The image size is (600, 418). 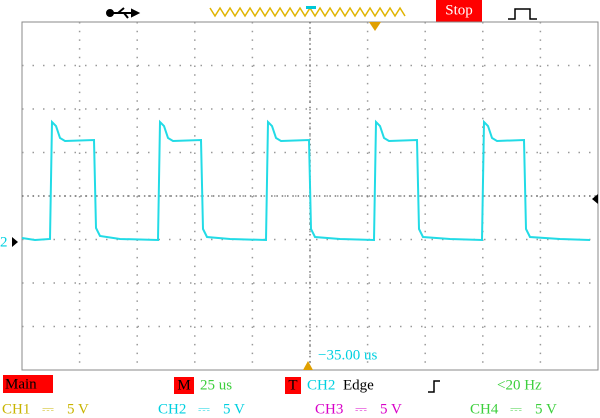 I want to click on trigger-offset: −35.00 us, so click(x=347, y=355).